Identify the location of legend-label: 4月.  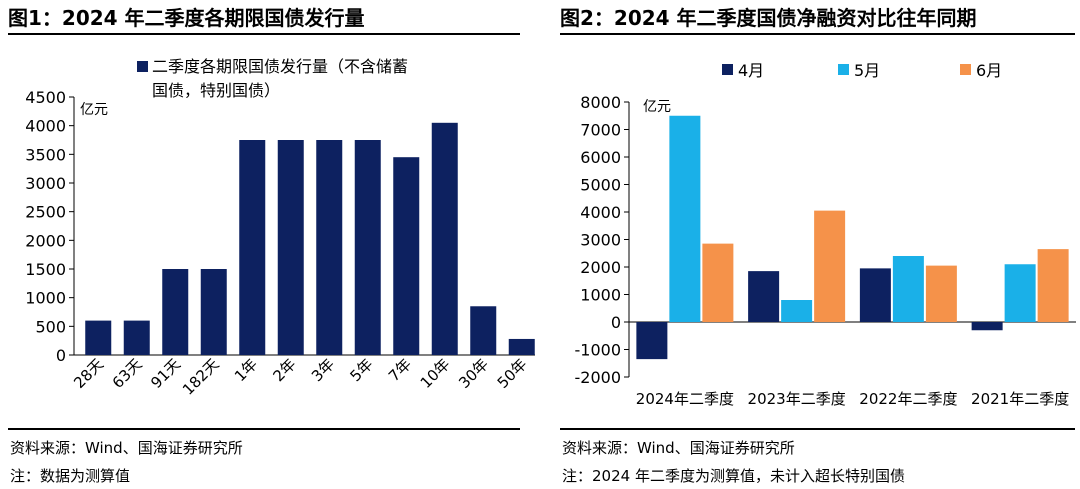
(751, 70).